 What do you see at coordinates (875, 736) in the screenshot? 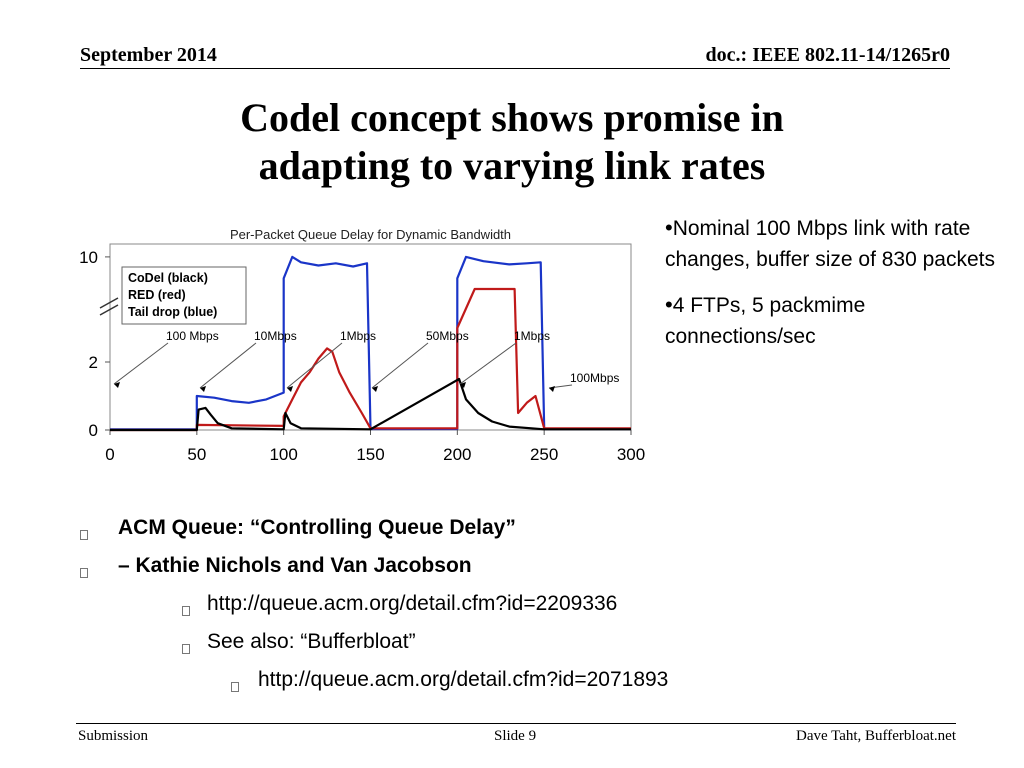
I see `footer-author: Dave Taht, Bufferbloat.net` at bounding box center [875, 736].